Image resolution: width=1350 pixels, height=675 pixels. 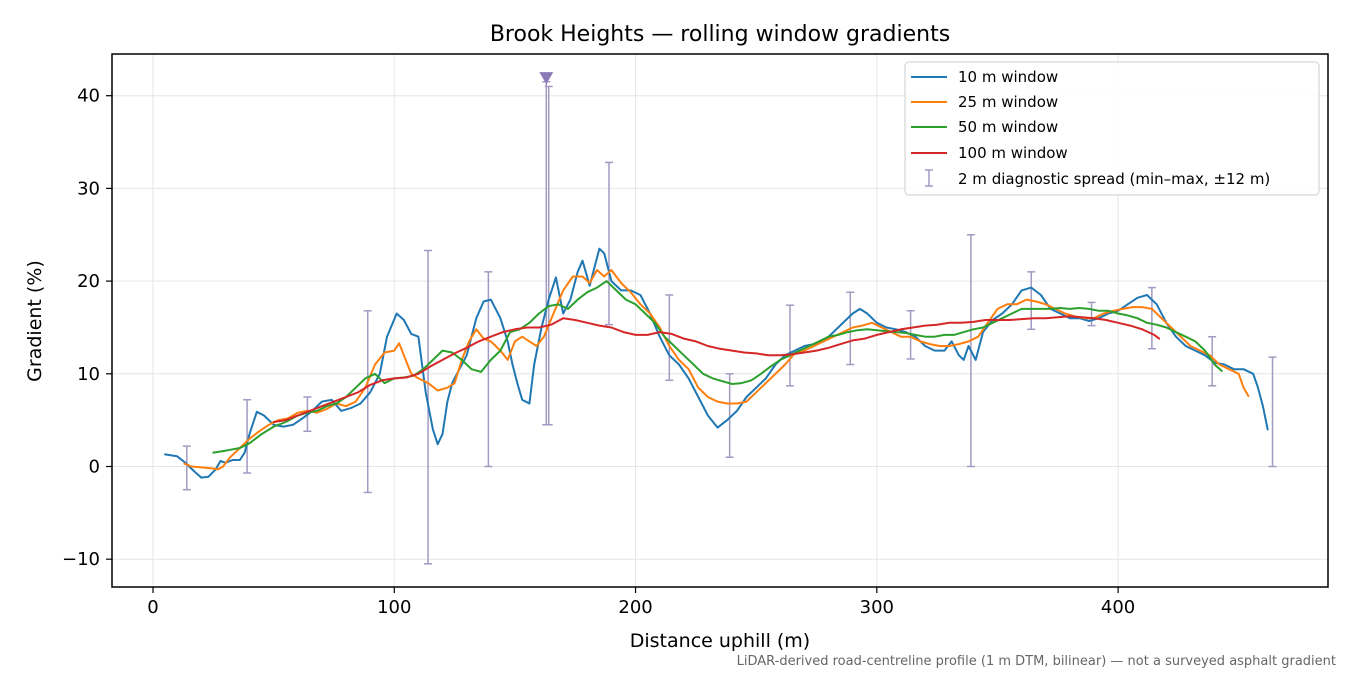 What do you see at coordinates (88, 96) in the screenshot?
I see `y-tick-label: 40` at bounding box center [88, 96].